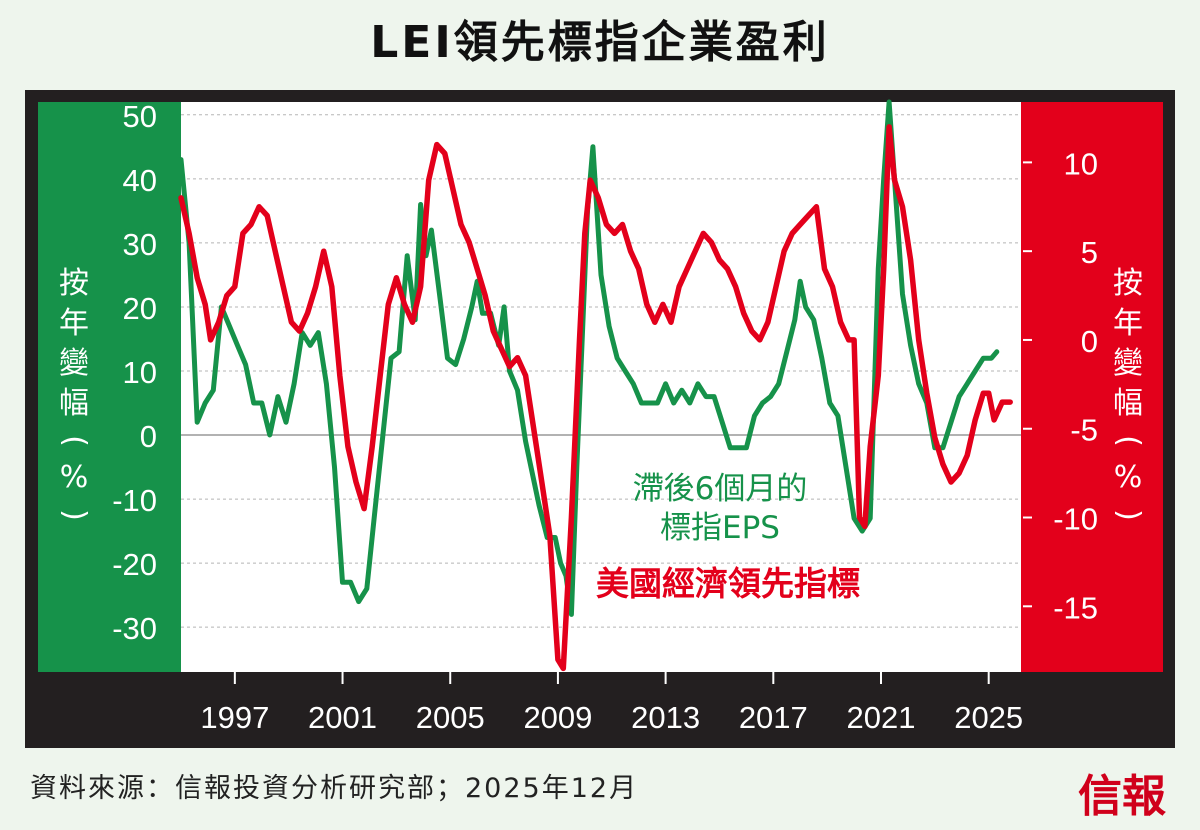  Describe the element at coordinates (881, 717) in the screenshot. I see `x-tick-label: 2021` at that location.